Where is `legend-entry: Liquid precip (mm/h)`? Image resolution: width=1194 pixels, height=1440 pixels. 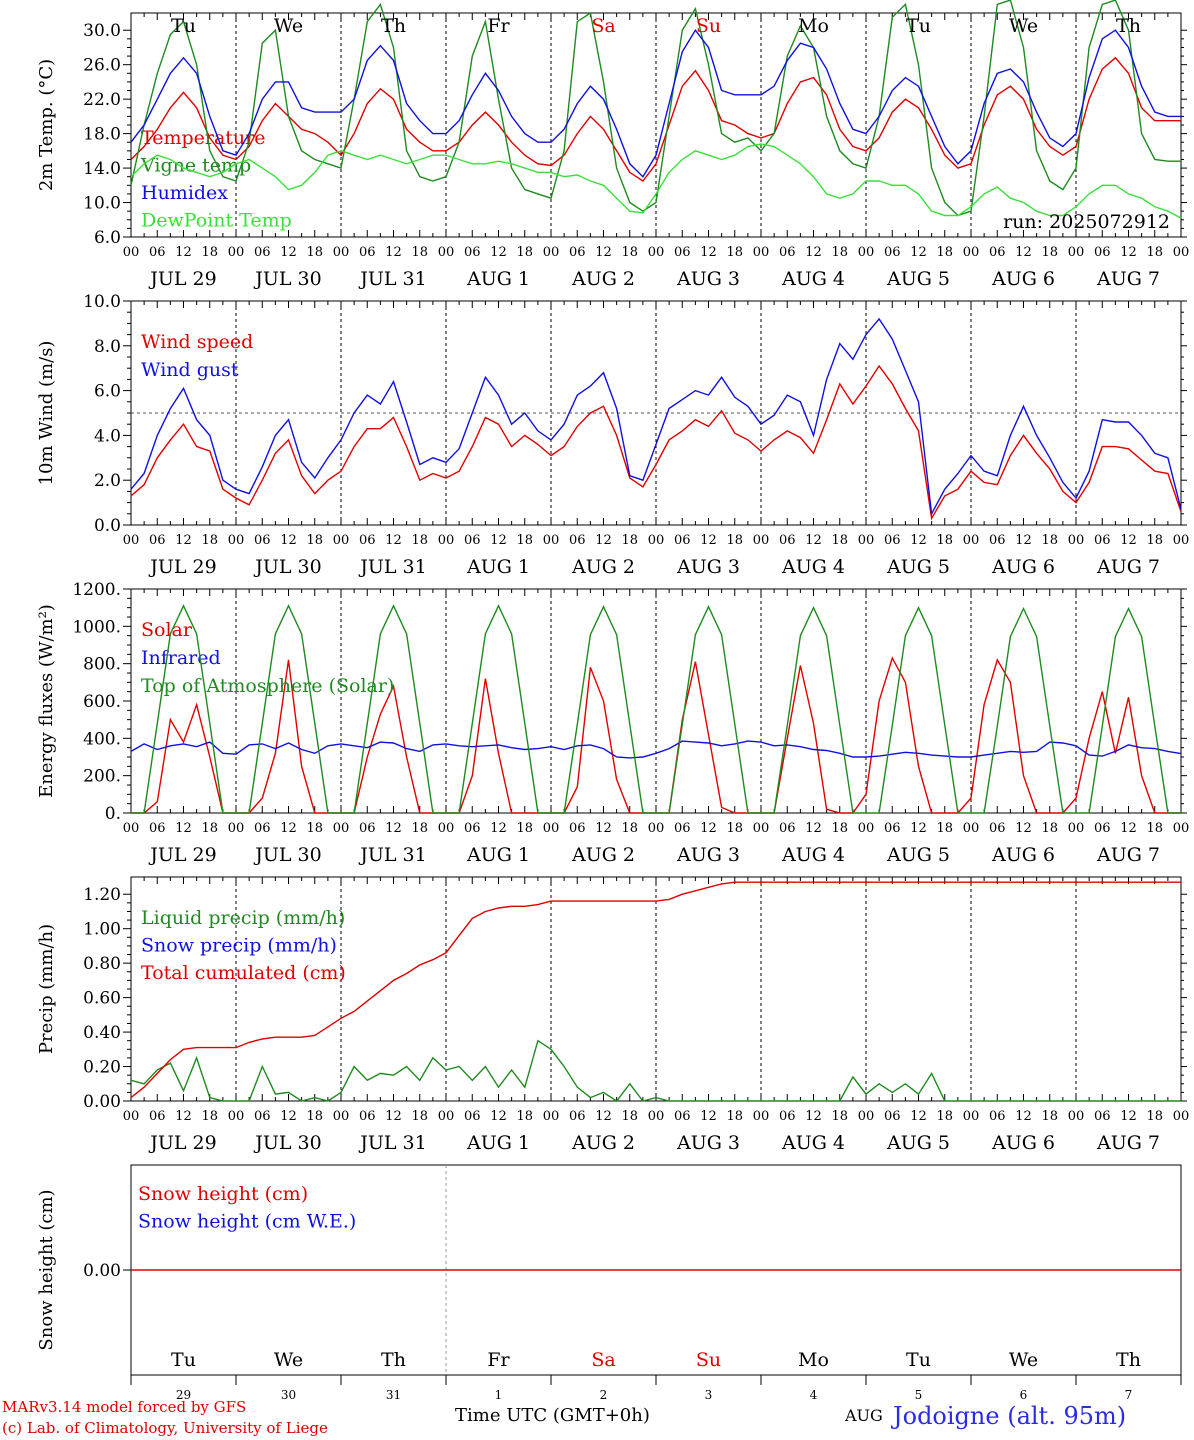
legend-entry: Liquid precip (mm/h) is located at coordinates (243, 918).